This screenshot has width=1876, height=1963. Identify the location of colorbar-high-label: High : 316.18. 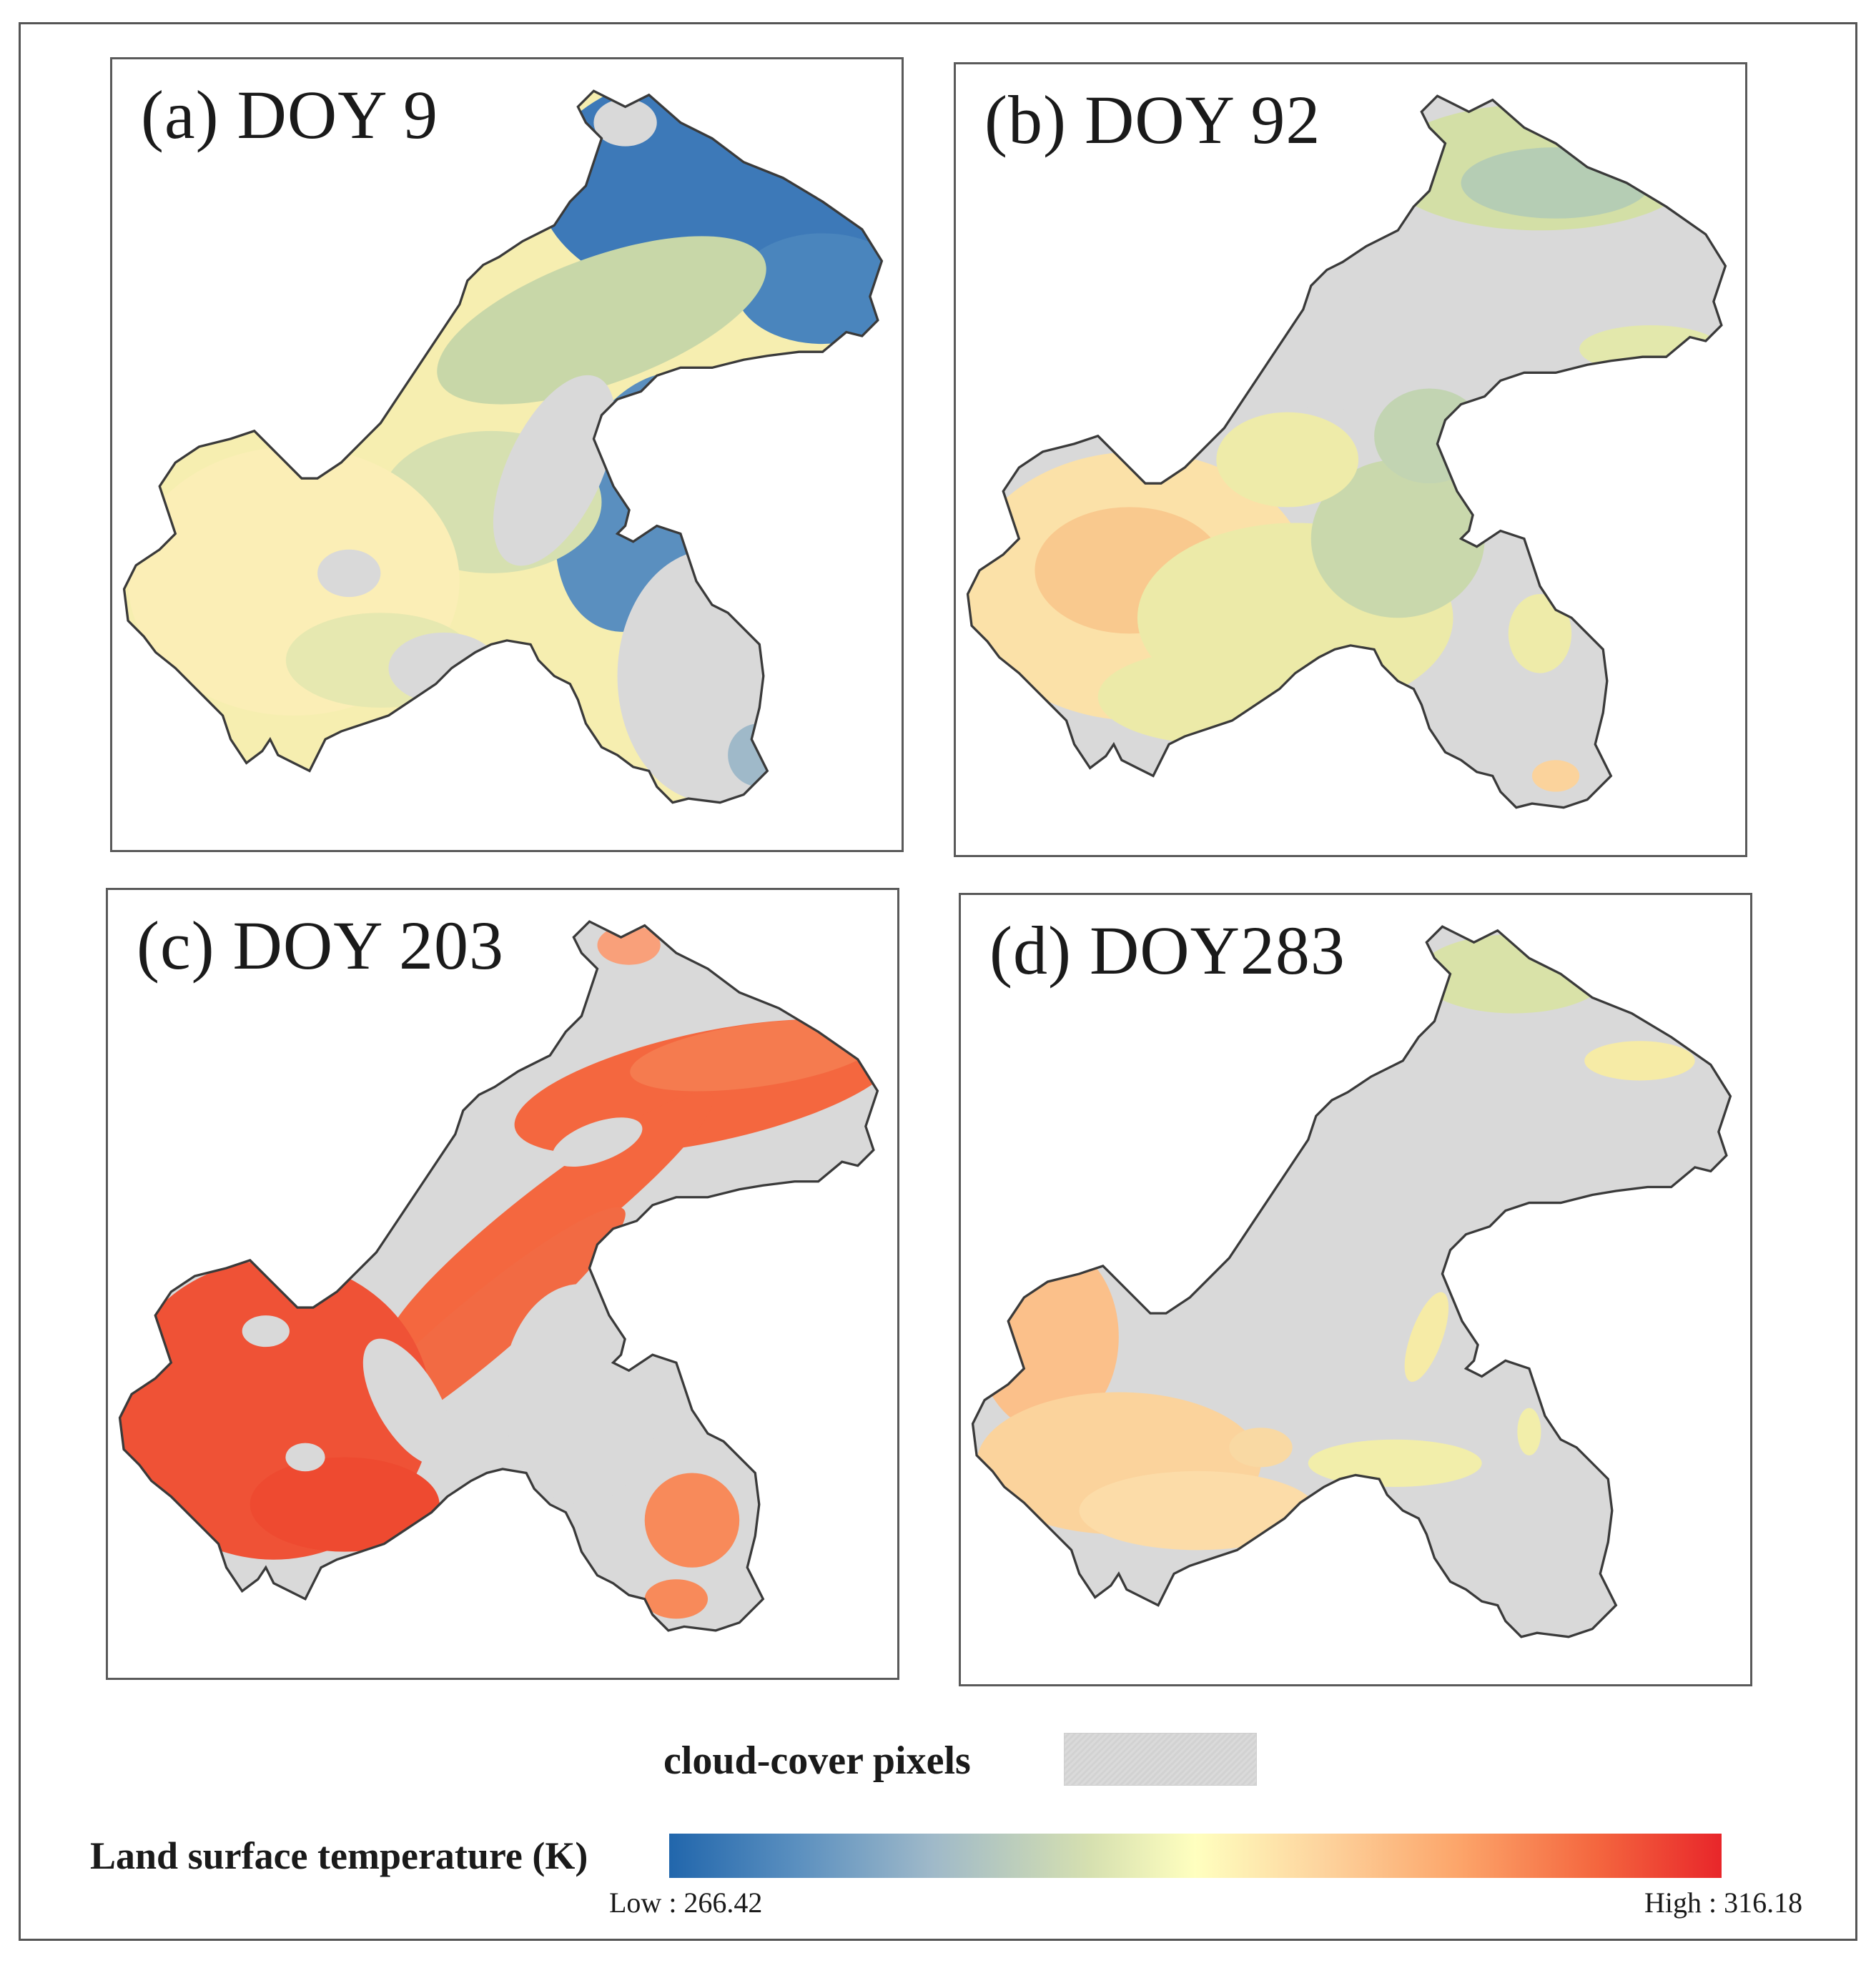
(1723, 1903).